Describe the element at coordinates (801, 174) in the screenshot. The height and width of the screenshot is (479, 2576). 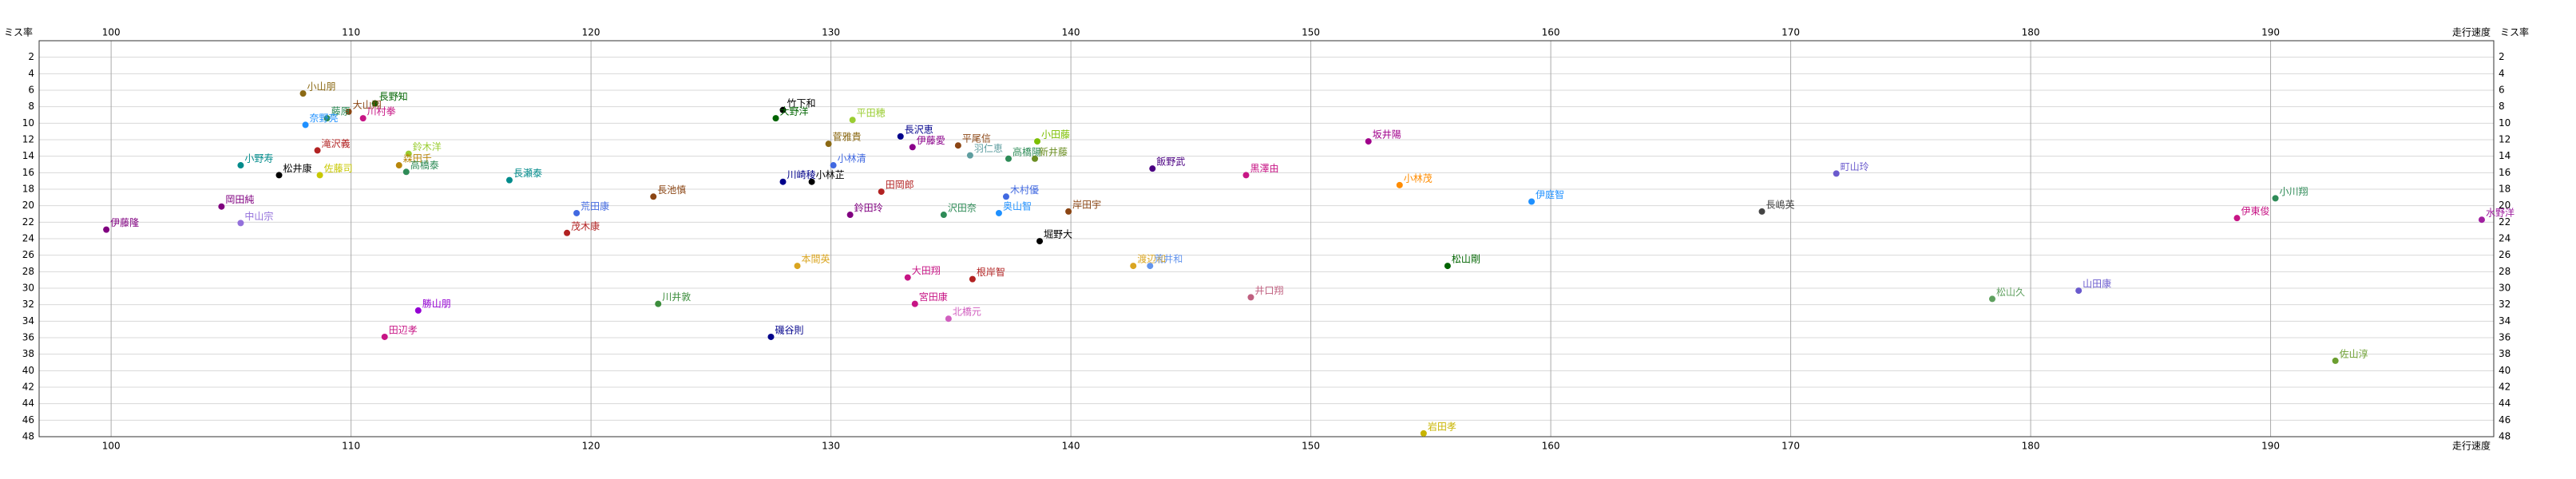
I see `point-label: 川崎稜` at that location.